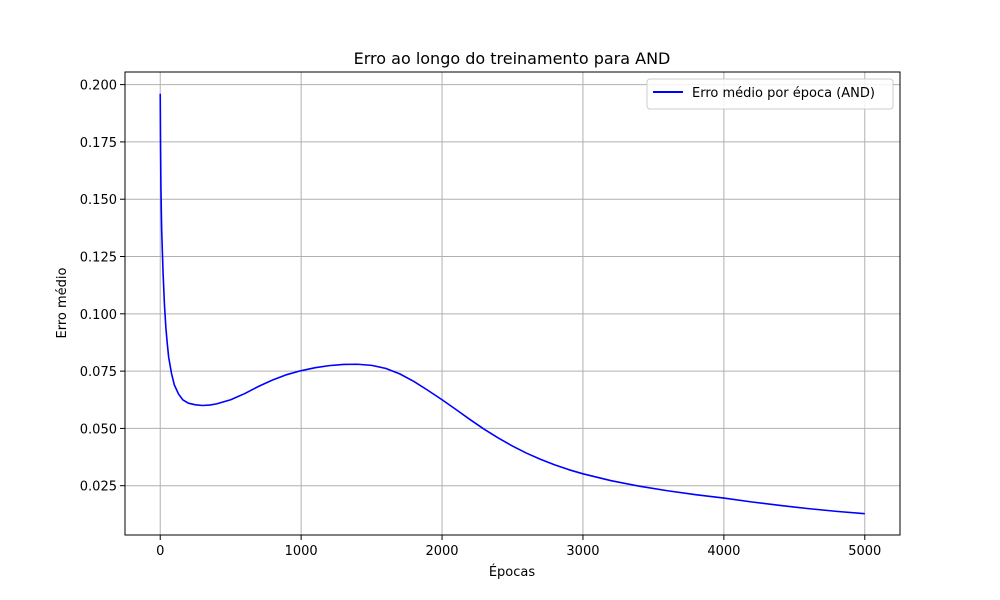 The height and width of the screenshot is (600, 1000). I want to click on y-tick-label: 0.175, so click(98, 143).